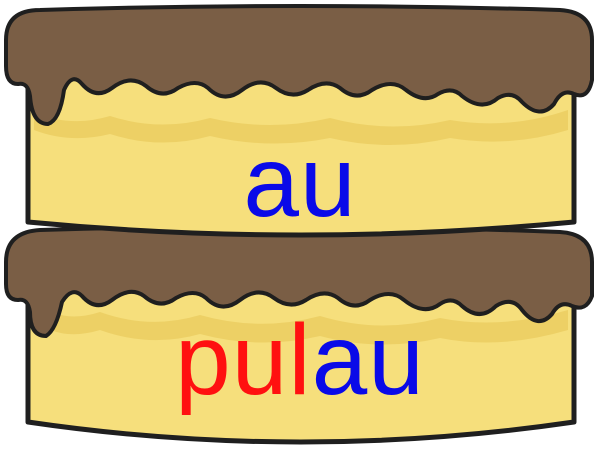 This screenshot has width=600, height=450. What do you see at coordinates (243, 360) in the screenshot?
I see `word-segment: pul` at bounding box center [243, 360].